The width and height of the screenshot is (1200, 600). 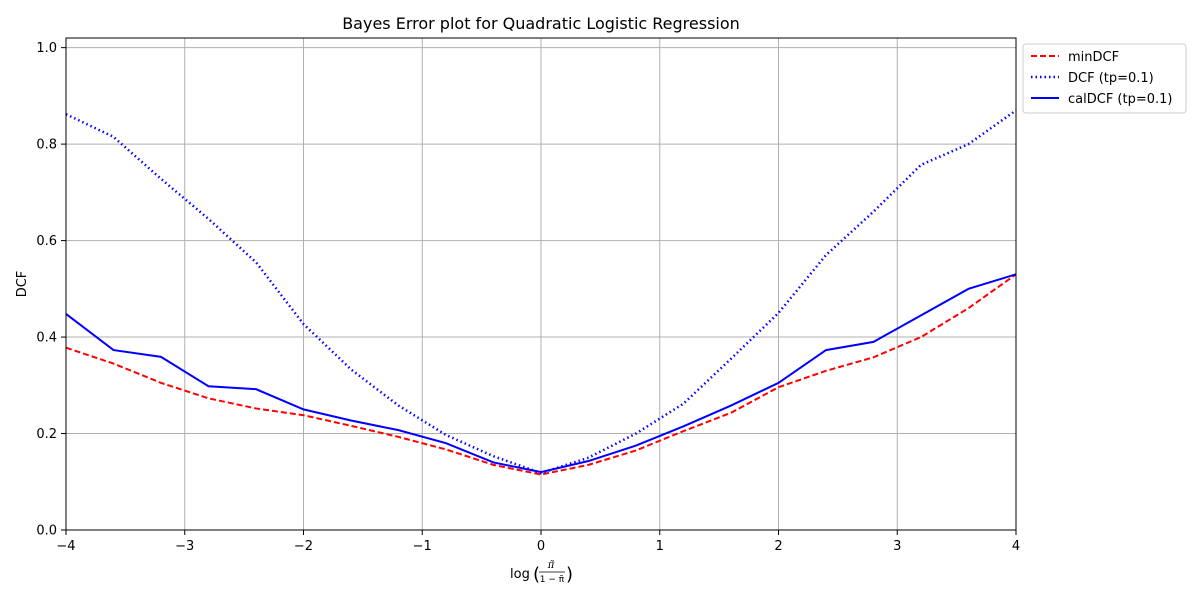 I want to click on x-tick-label: −2, so click(x=303, y=546).